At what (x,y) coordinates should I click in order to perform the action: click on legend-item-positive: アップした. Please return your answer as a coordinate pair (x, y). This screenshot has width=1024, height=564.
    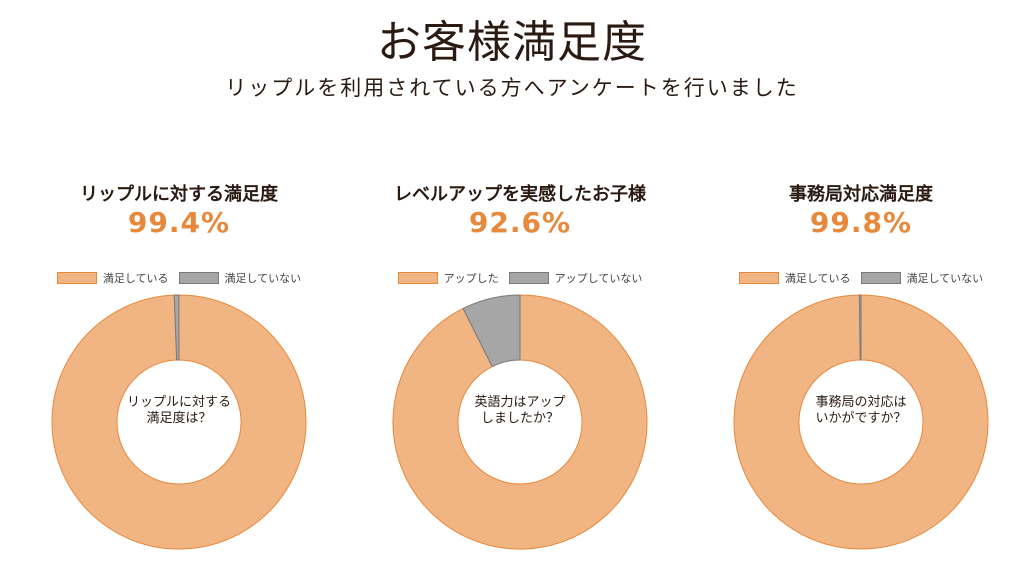
    Looking at the image, I should click on (448, 278).